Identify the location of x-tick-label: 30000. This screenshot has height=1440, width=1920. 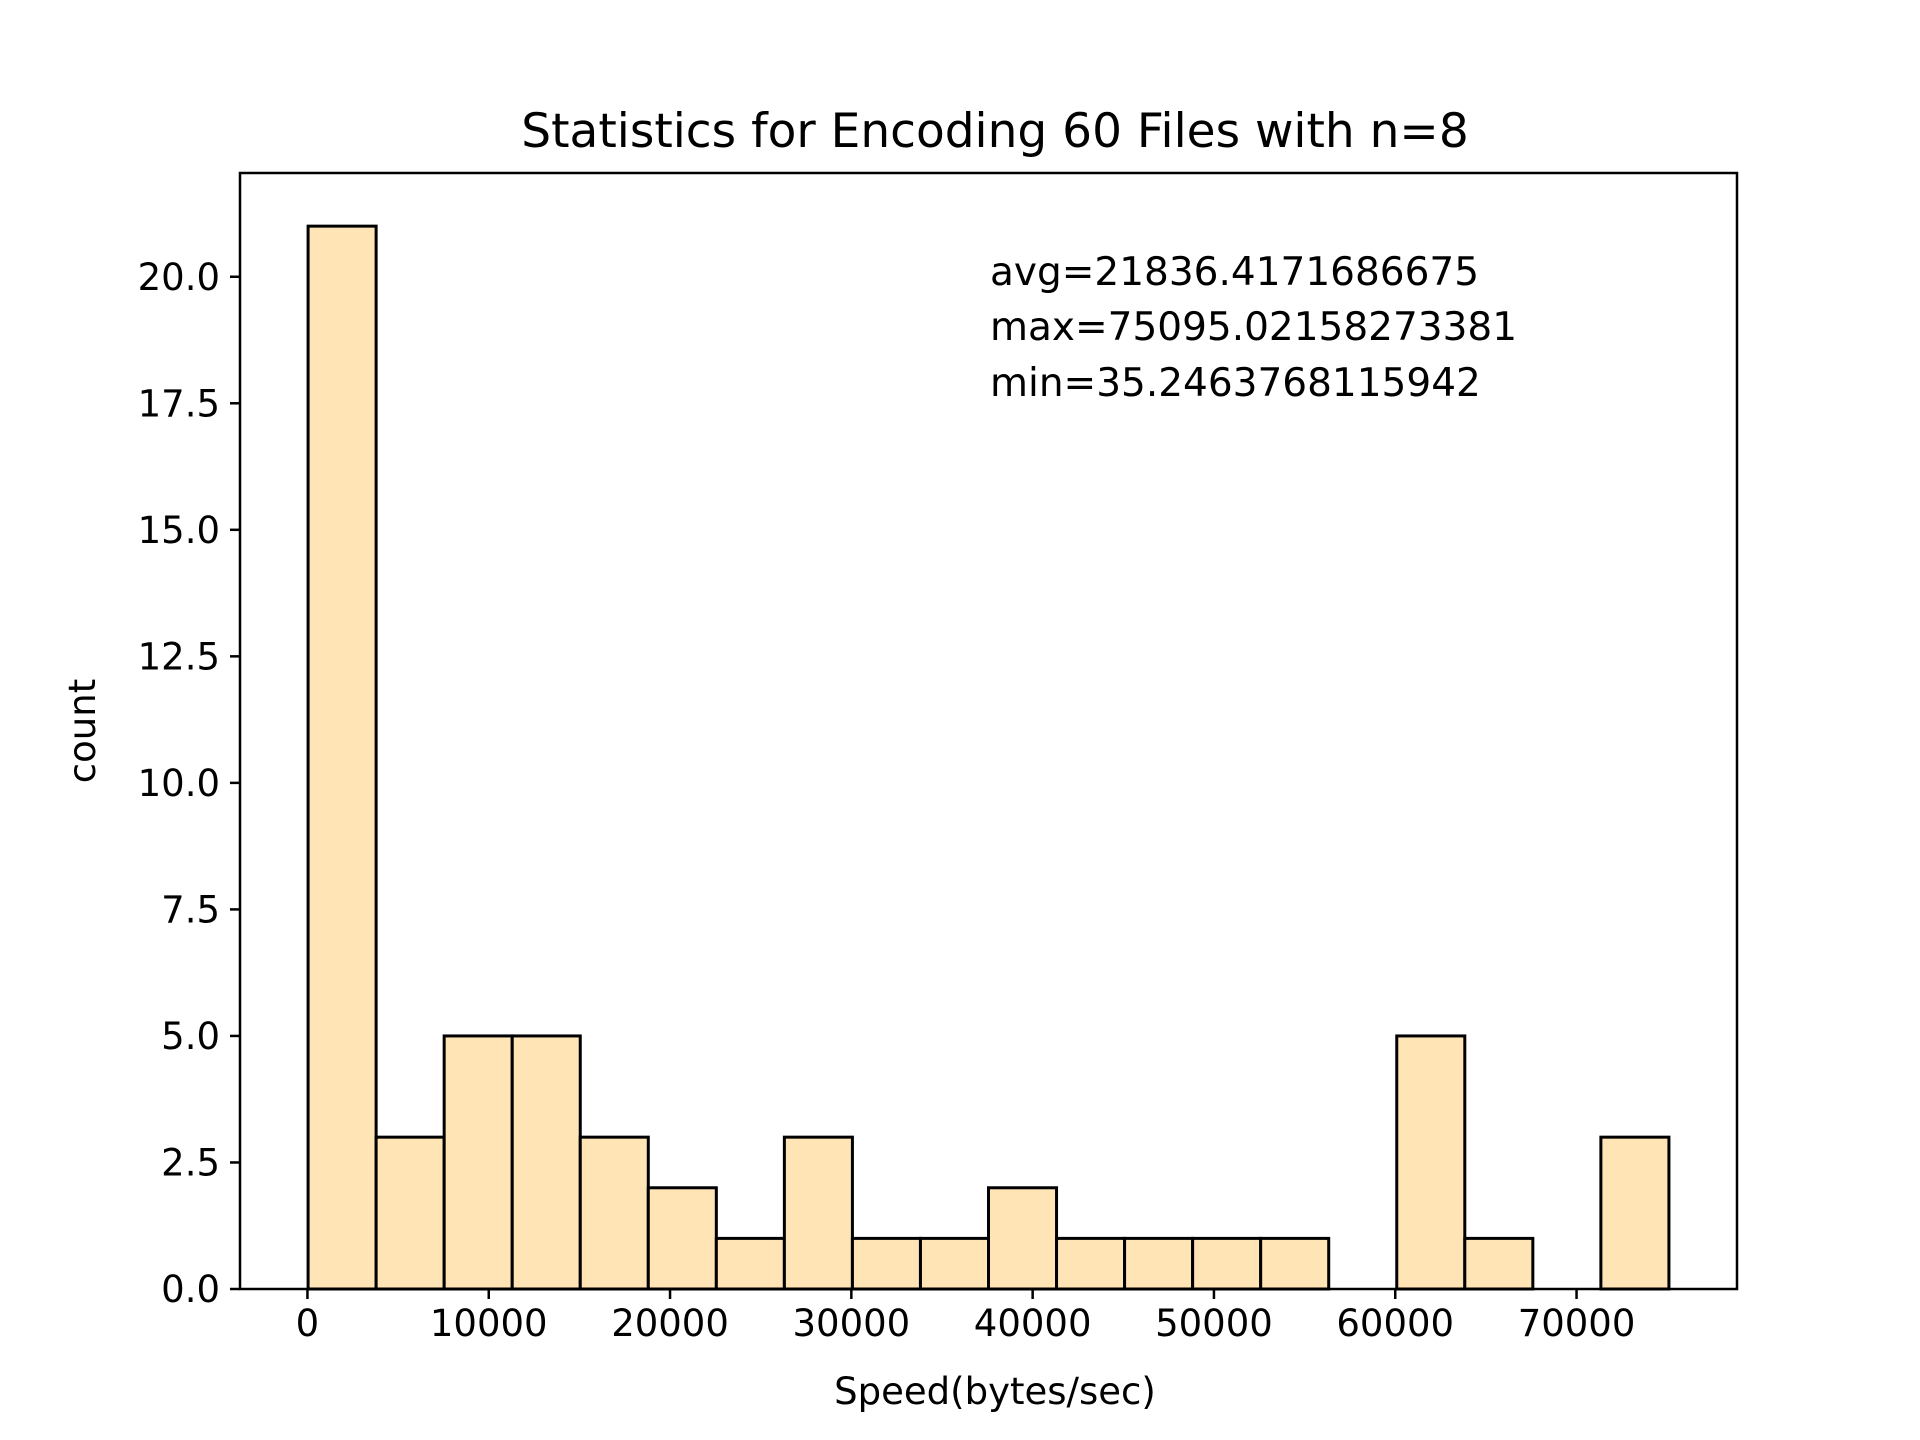
(851, 1323).